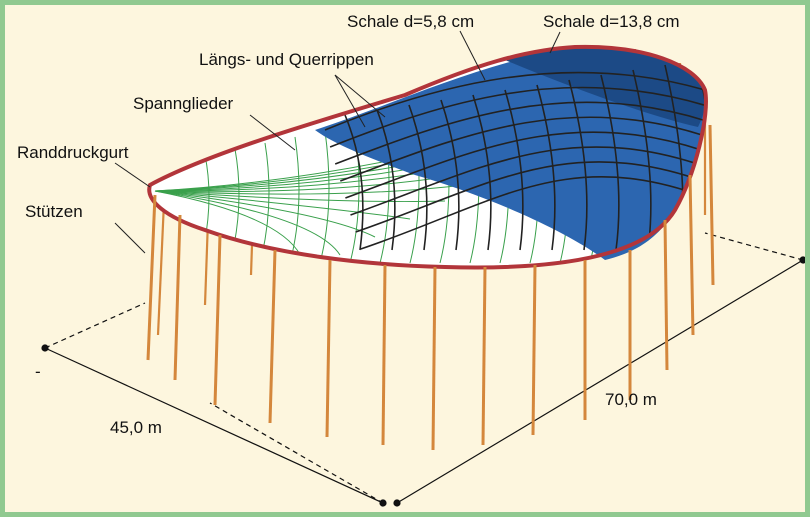  I want to click on leader-ribs-a, so click(360, 96).